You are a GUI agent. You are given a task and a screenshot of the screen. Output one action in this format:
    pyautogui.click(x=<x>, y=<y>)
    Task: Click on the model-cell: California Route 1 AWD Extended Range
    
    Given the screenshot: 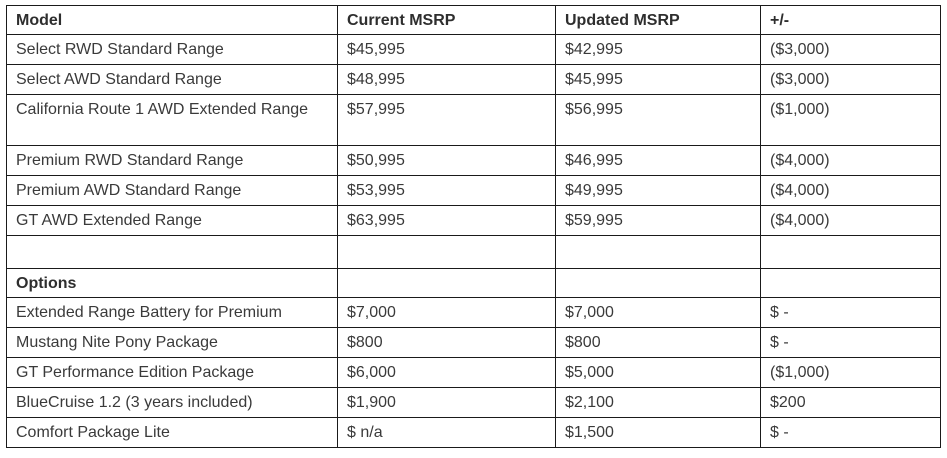 What is the action you would take?
    pyautogui.click(x=172, y=120)
    